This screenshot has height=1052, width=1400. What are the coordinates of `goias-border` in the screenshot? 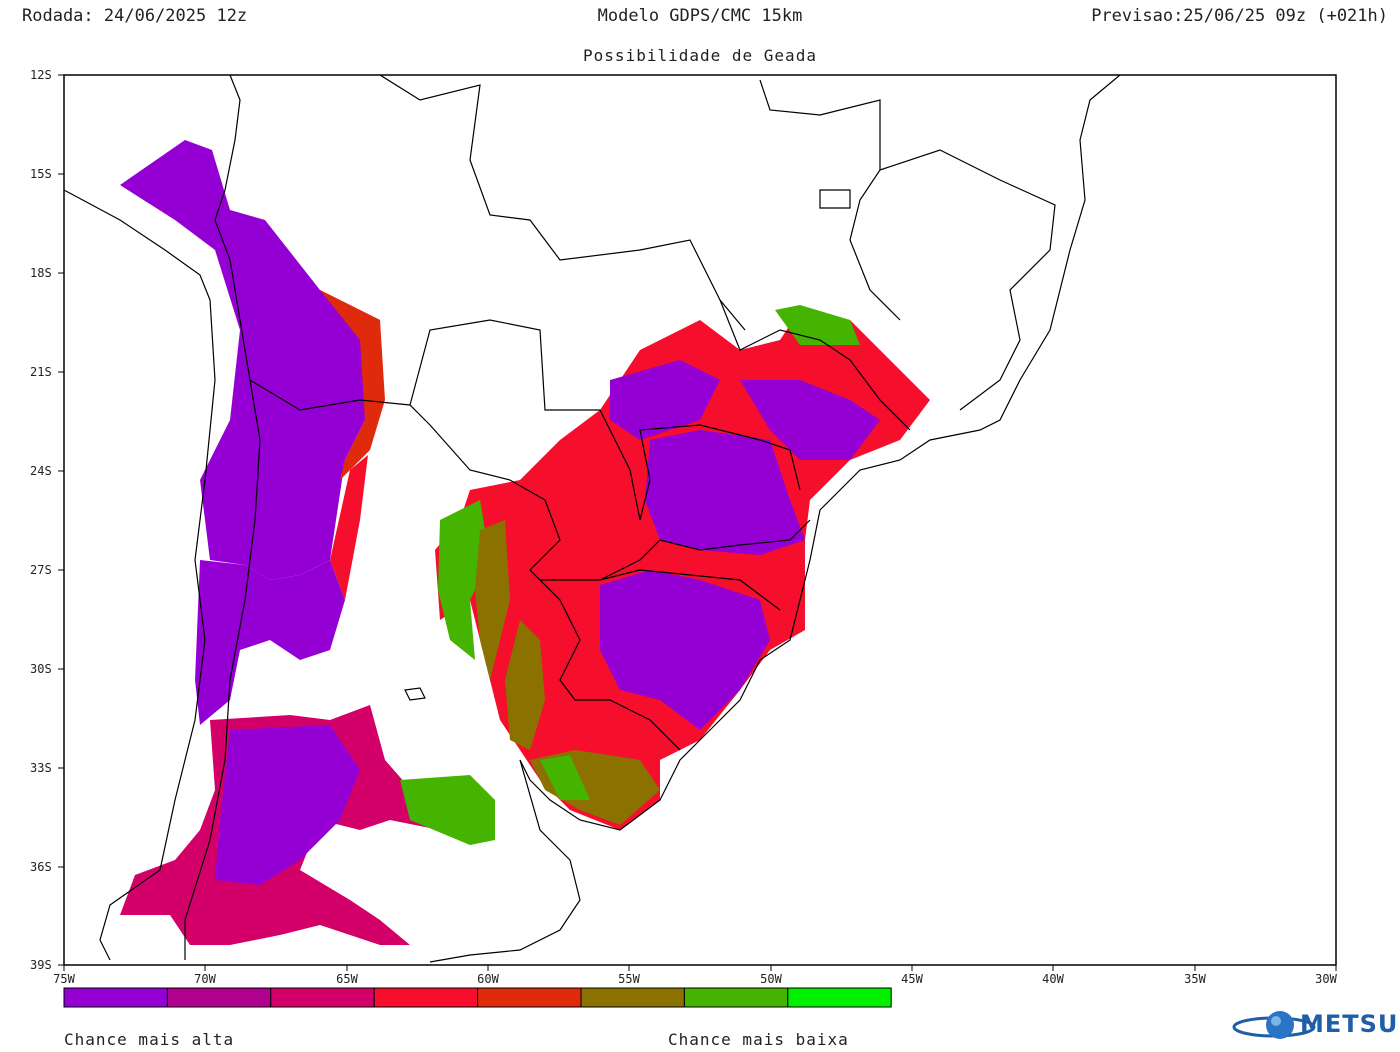 It's located at (830, 200).